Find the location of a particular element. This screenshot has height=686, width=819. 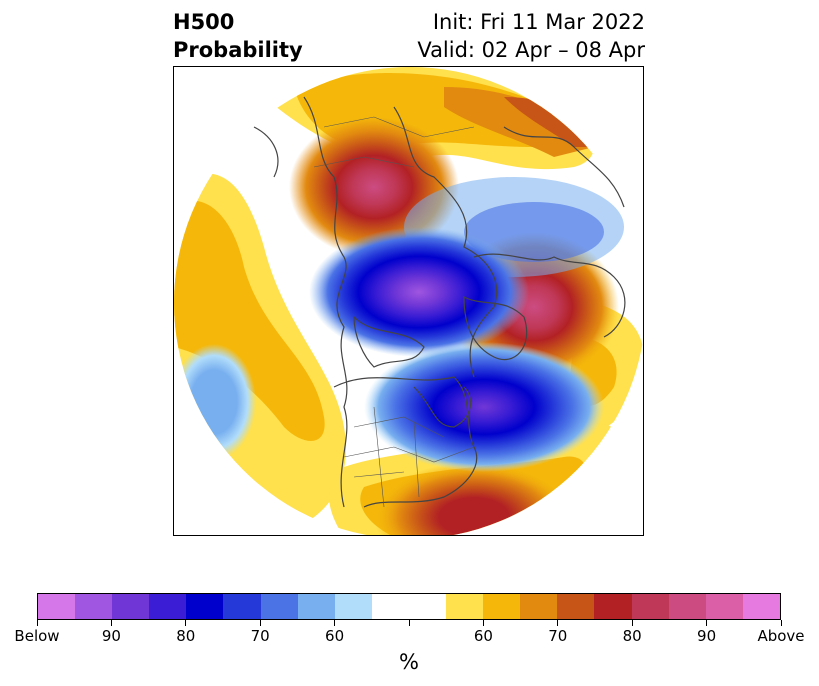

borders is located at coordinates (394, 312).